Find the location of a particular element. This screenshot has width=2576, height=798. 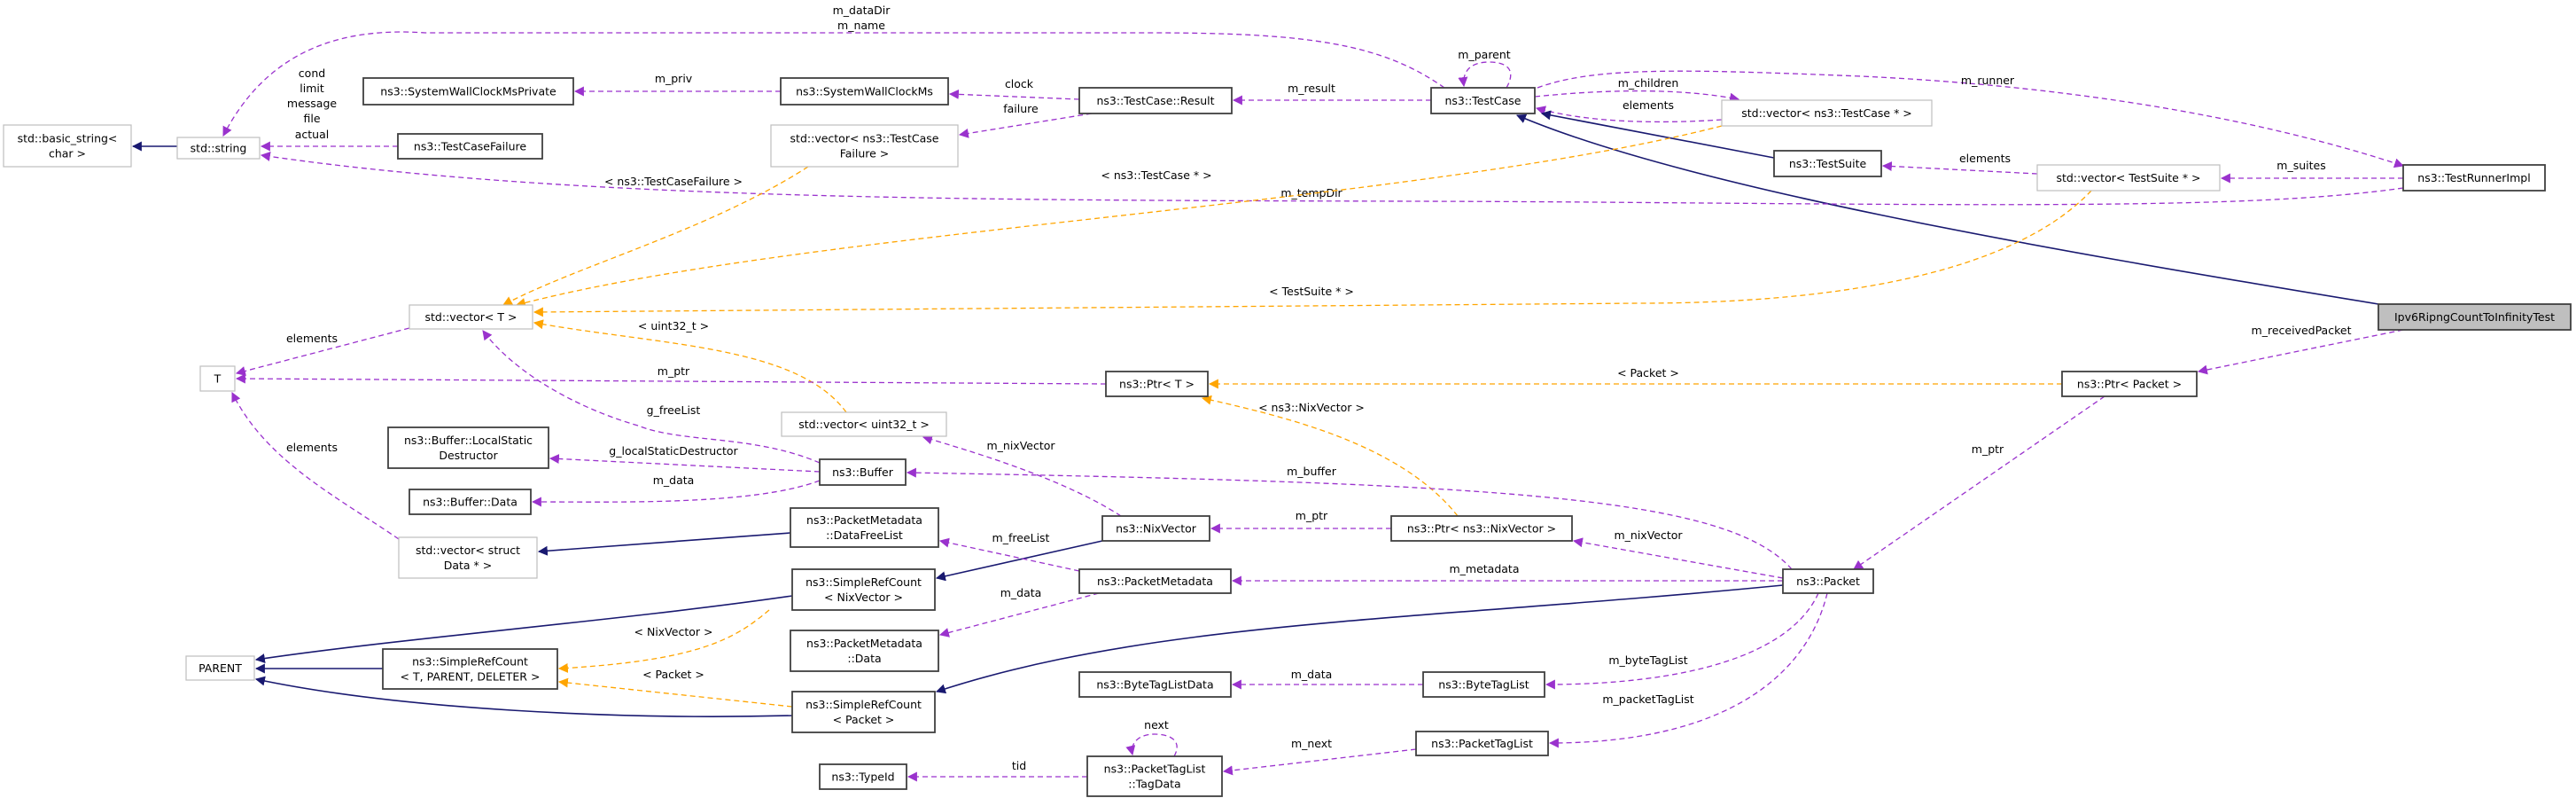

class-name: Ipv6RipngCountToInfinityTest is located at coordinates (2475, 317).